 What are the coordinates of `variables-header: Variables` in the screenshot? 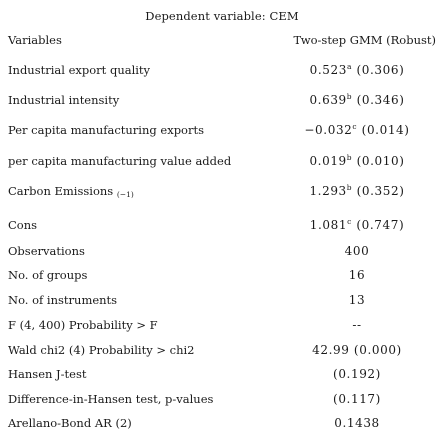 It's located at (35, 40).